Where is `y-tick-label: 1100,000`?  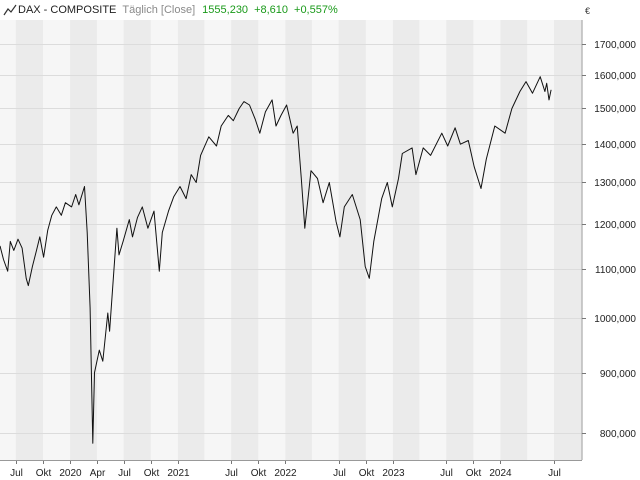 y-tick-label: 1100,000 is located at coordinates (615, 270).